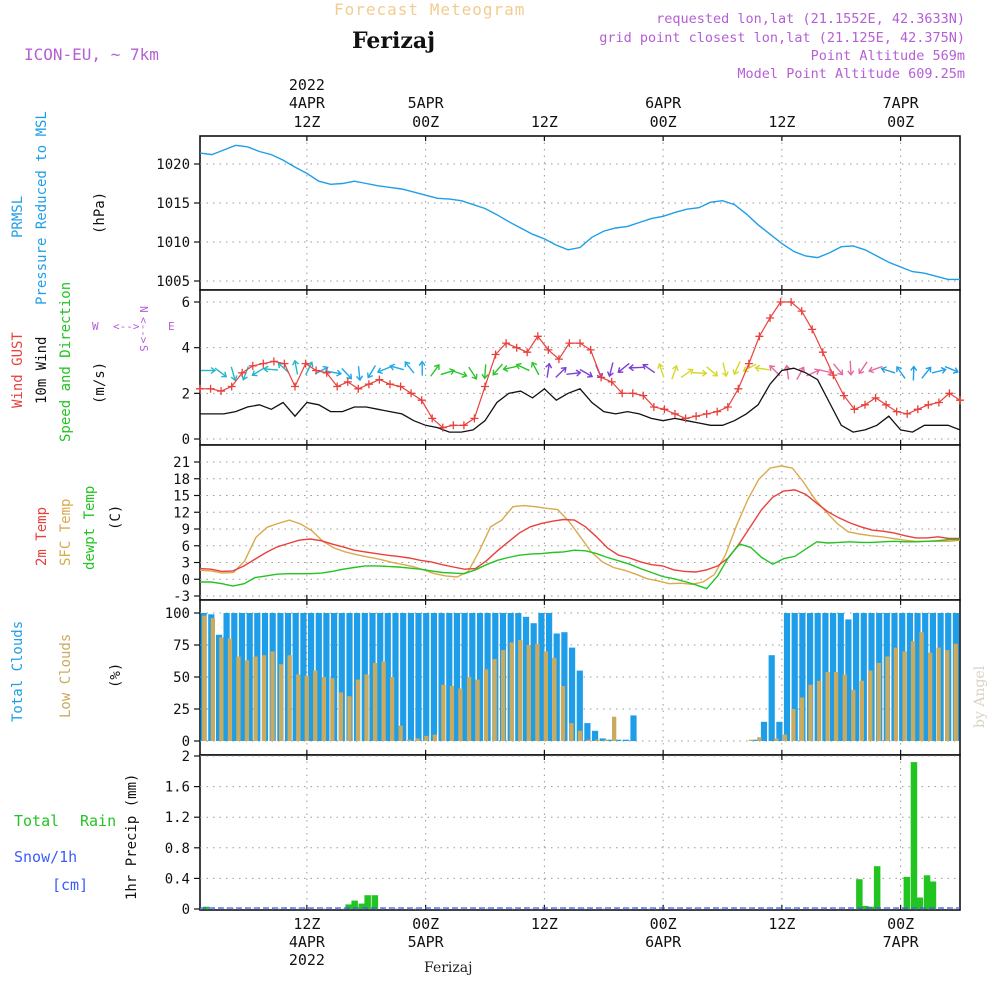 The image size is (1000, 1000). Describe the element at coordinates (186, 440) in the screenshot. I see `wind-ytick-label: 0` at that location.